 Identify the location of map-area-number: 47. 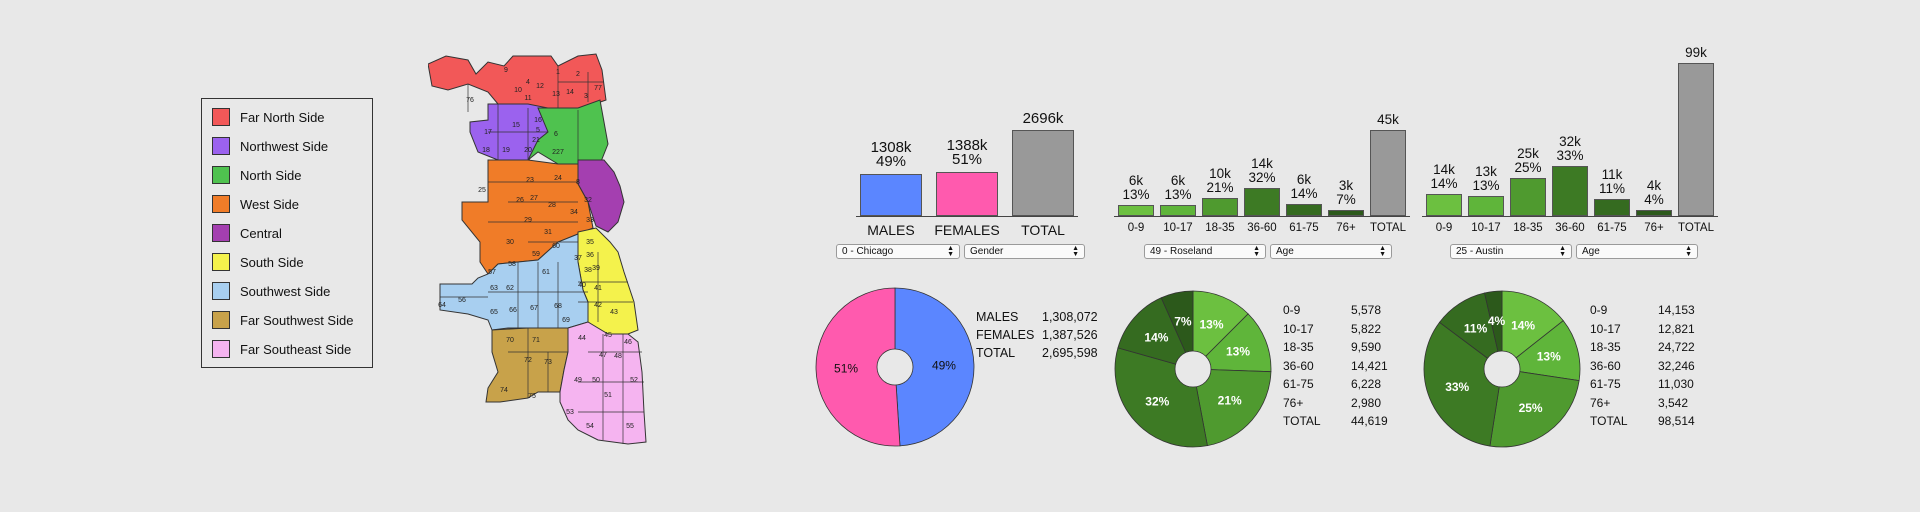
(603, 355).